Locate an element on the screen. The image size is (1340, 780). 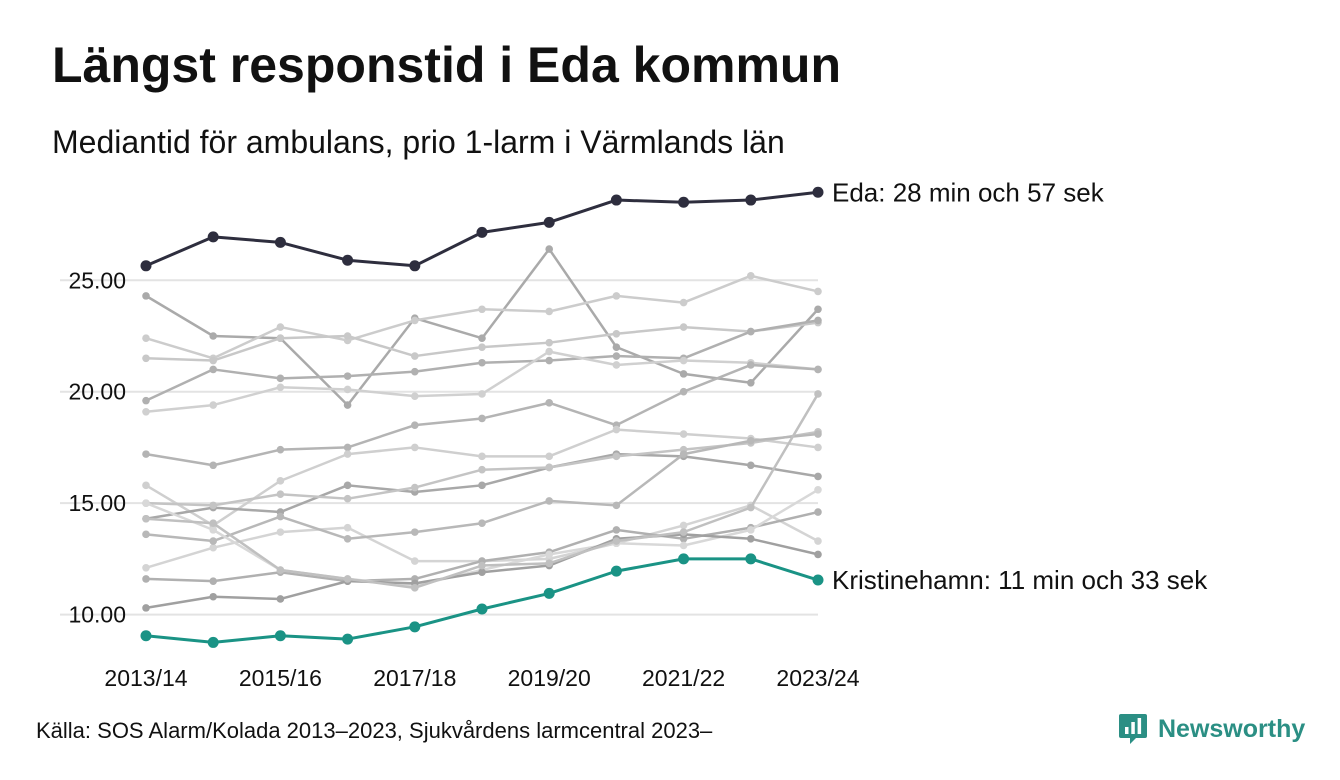
series-end-label: Eda: 28 min och 57 sek is located at coordinates (968, 192).